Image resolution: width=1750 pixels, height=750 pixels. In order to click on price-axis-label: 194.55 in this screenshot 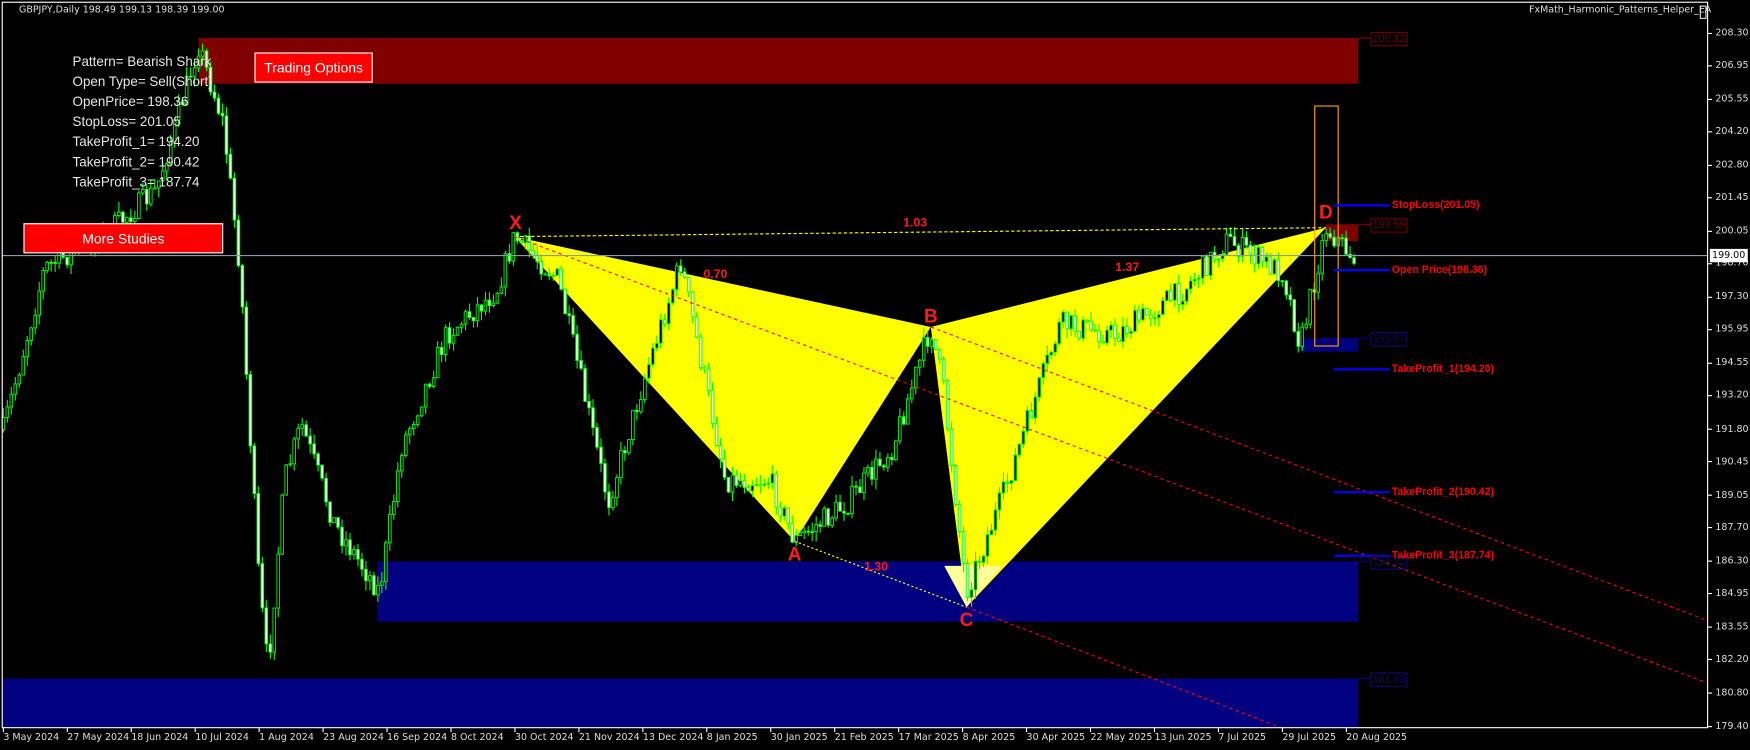, I will do `click(1732, 363)`.